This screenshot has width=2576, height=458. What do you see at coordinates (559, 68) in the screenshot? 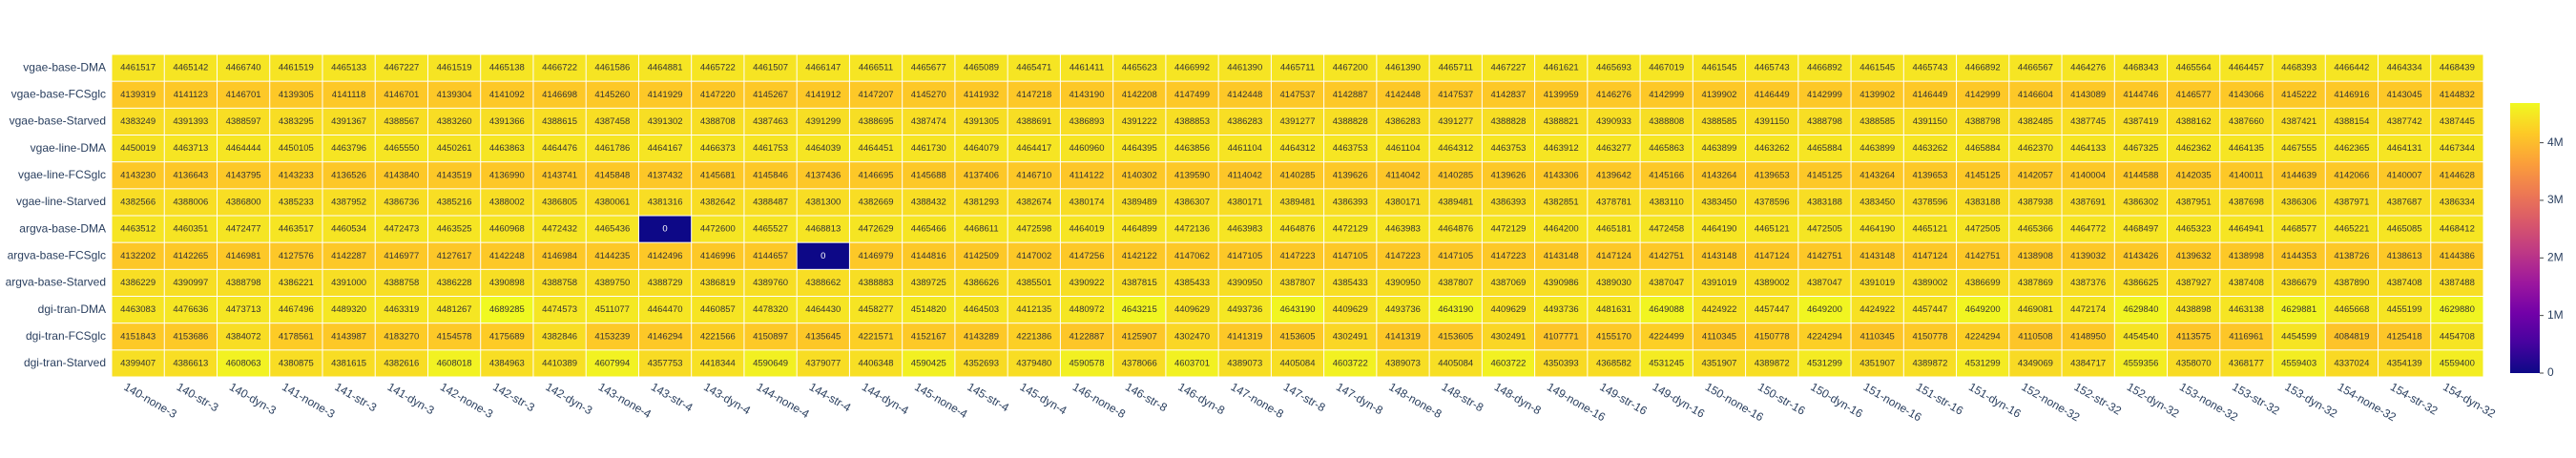
I see `cell-value: 4466722` at bounding box center [559, 68].